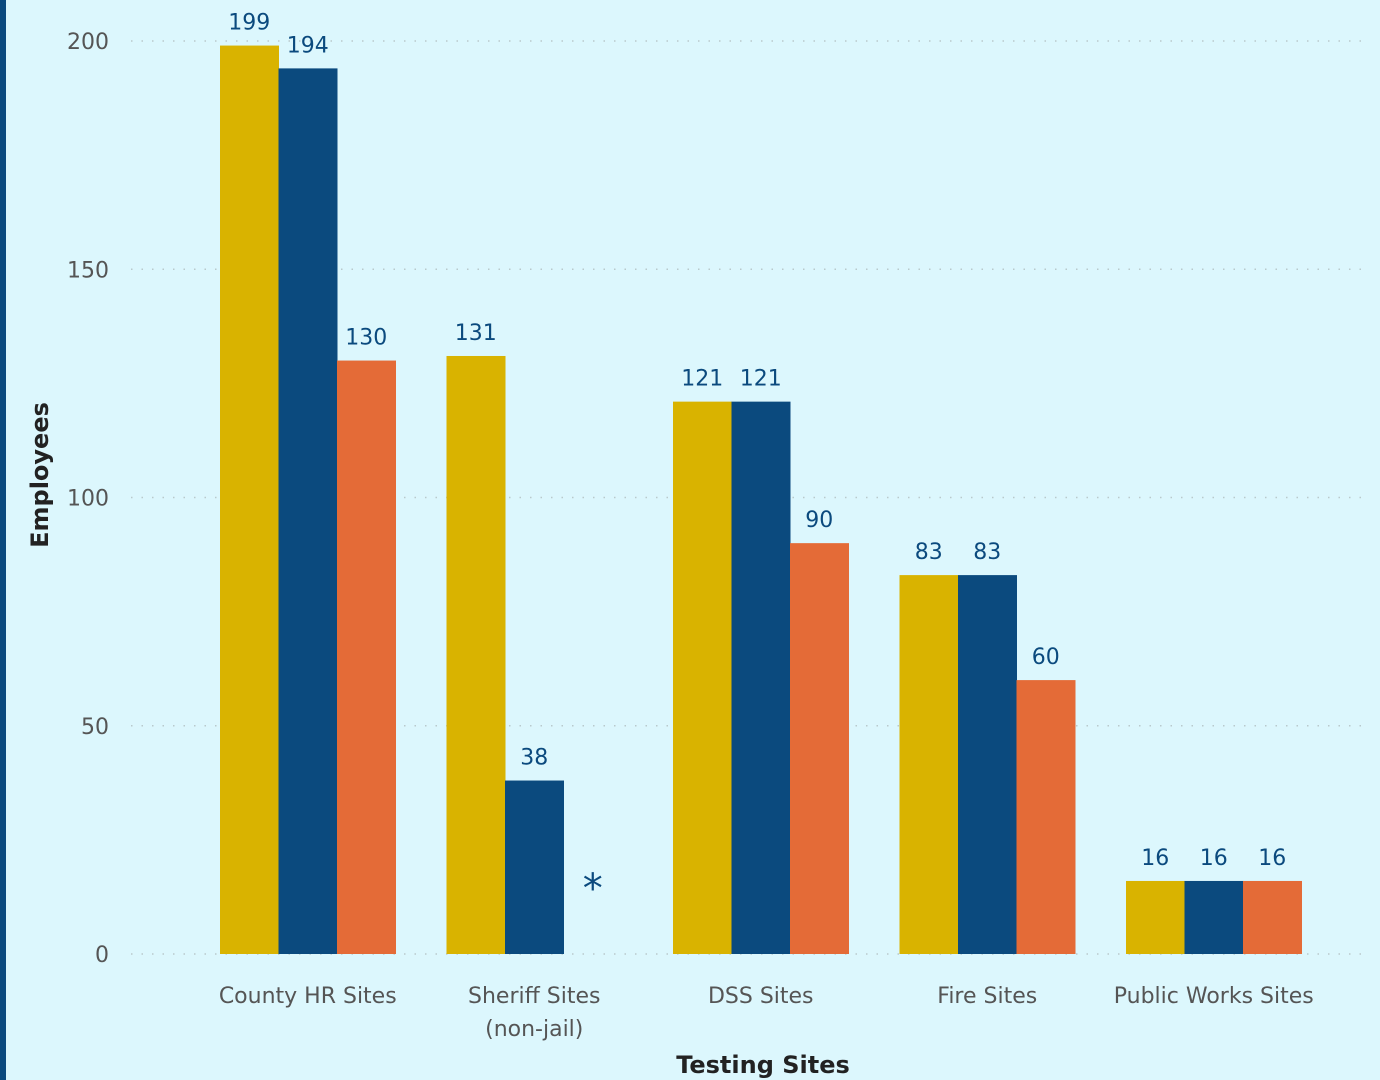  I want to click on bar-value-label: 194, so click(308, 45).